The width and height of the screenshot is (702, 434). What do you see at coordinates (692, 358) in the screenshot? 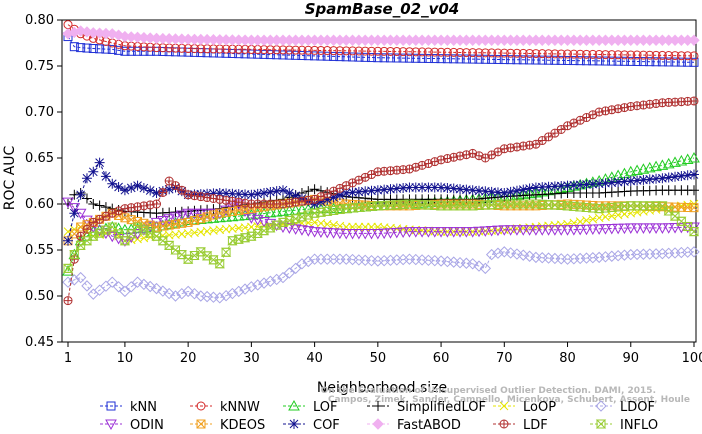
I see `x-tick-label: 100` at bounding box center [692, 358].